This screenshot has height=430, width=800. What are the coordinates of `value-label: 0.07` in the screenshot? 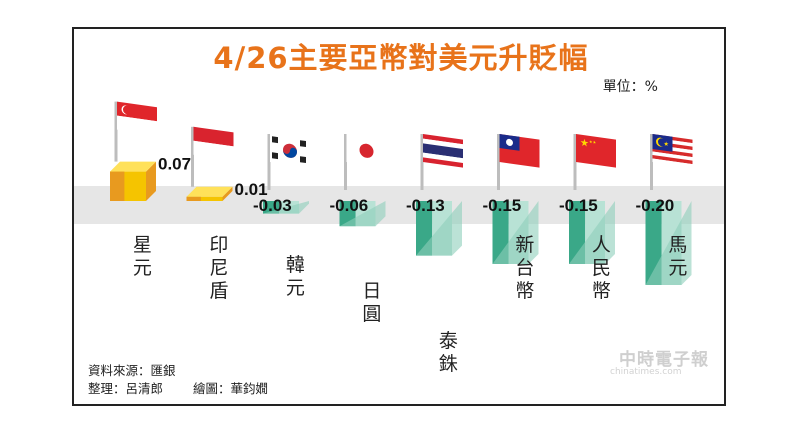 It's located at (174, 164).